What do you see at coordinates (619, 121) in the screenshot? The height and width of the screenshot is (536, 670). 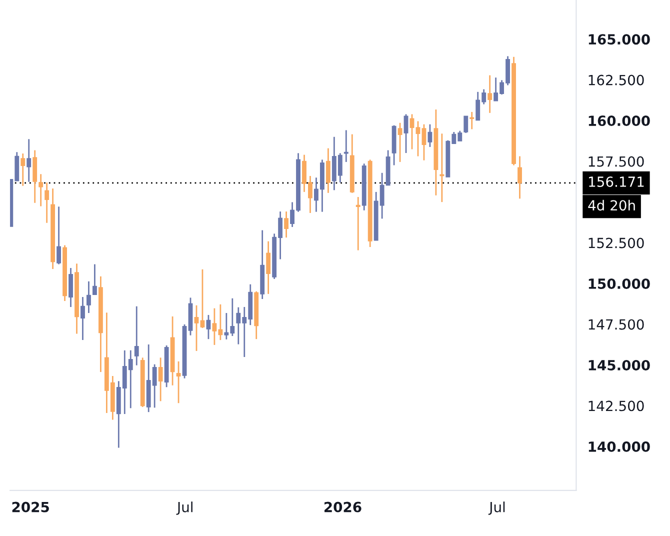 I see `y-tick-label: 160.000` at bounding box center [619, 121].